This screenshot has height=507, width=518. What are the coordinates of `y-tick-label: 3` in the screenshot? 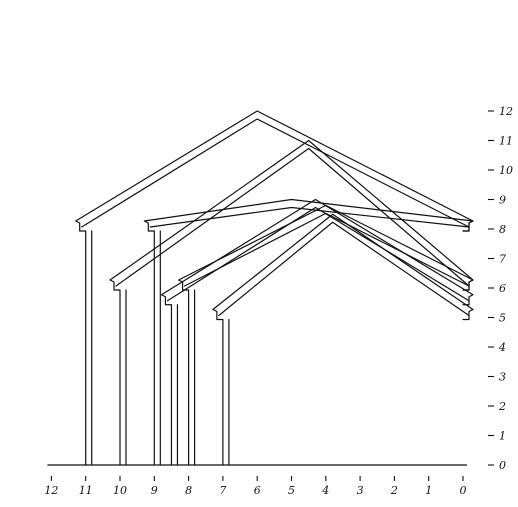 It's located at (502, 377).